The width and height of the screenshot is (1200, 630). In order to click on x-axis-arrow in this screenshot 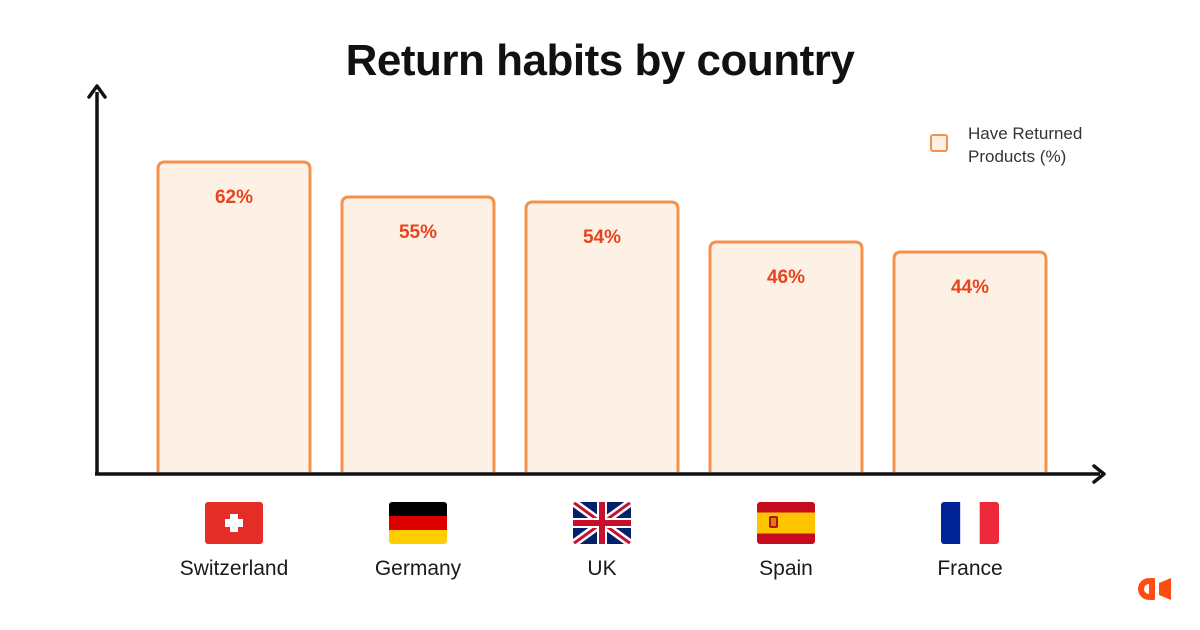, I will do `click(1099, 474)`.